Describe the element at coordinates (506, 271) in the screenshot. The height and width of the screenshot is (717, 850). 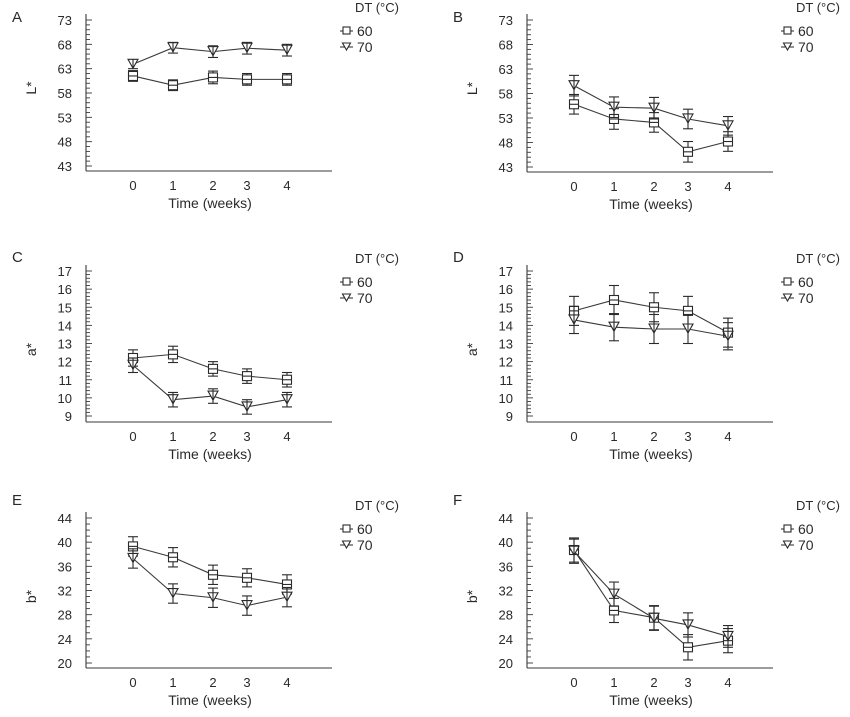
I see `y-tick-label: 17` at that location.